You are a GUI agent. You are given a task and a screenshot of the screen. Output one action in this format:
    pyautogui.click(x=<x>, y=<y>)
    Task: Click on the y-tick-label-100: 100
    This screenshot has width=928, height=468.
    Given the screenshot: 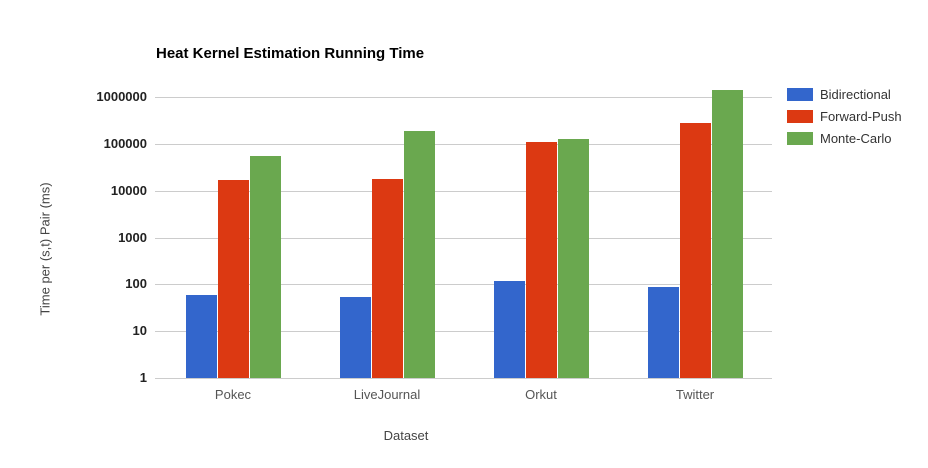 What is the action you would take?
    pyautogui.click(x=136, y=283)
    